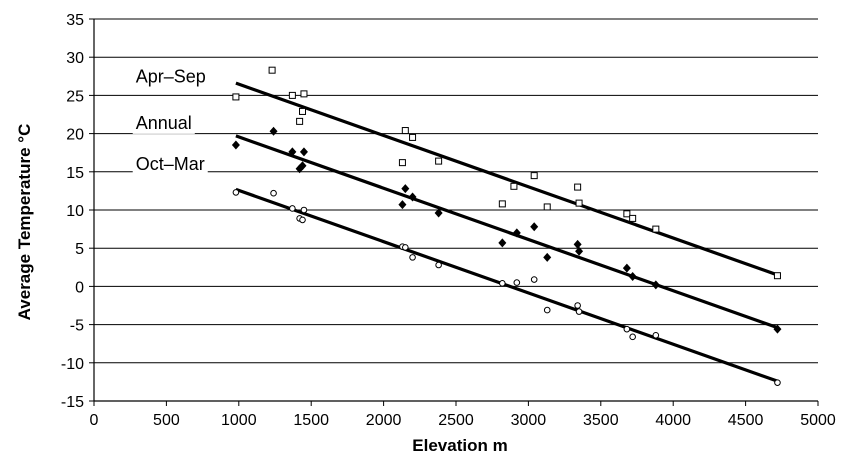 The image size is (843, 462). What do you see at coordinates (384, 420) in the screenshot?
I see `x-tick-label: 2000` at bounding box center [384, 420].